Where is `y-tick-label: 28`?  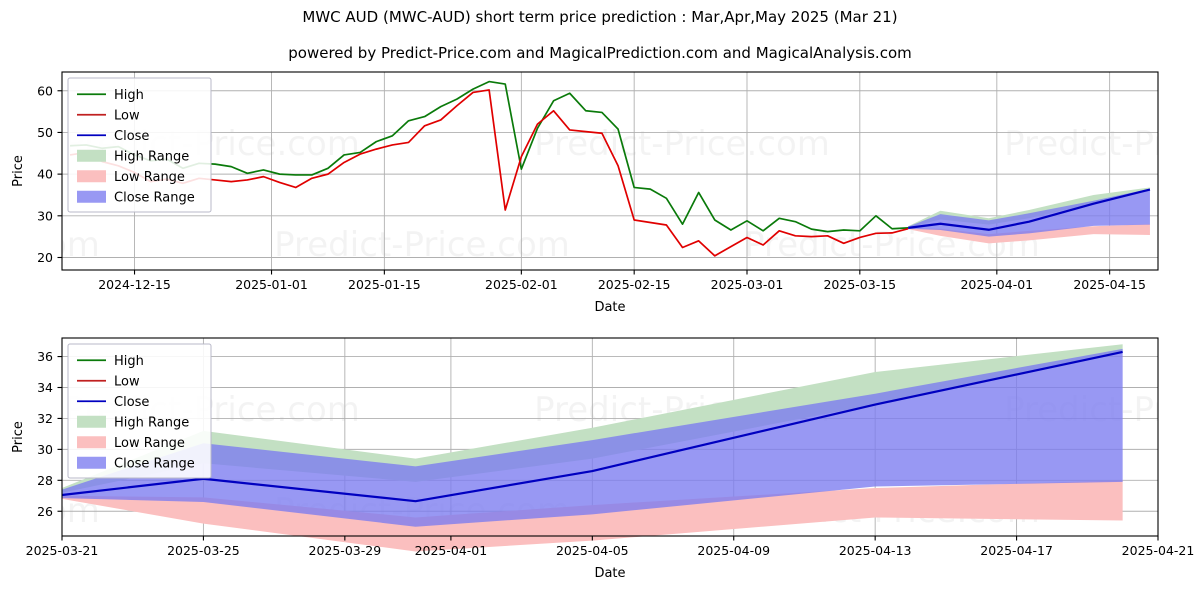 y-tick-label: 28 is located at coordinates (45, 480).